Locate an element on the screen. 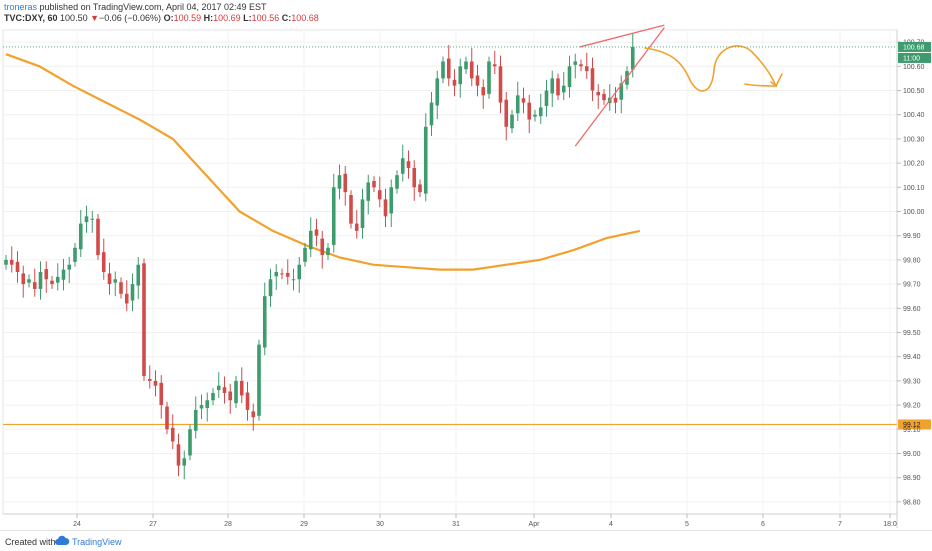 The width and height of the screenshot is (932, 551). tradingview-brand: TradingView is located at coordinates (97, 542).